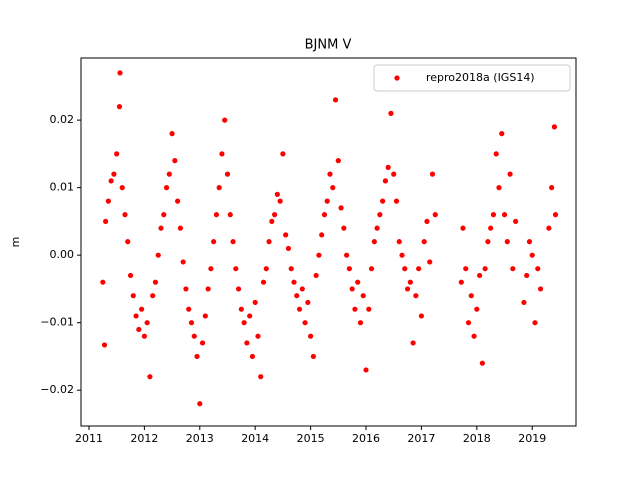  What do you see at coordinates (89, 438) in the screenshot?
I see `x-tick-label: 2011` at bounding box center [89, 438].